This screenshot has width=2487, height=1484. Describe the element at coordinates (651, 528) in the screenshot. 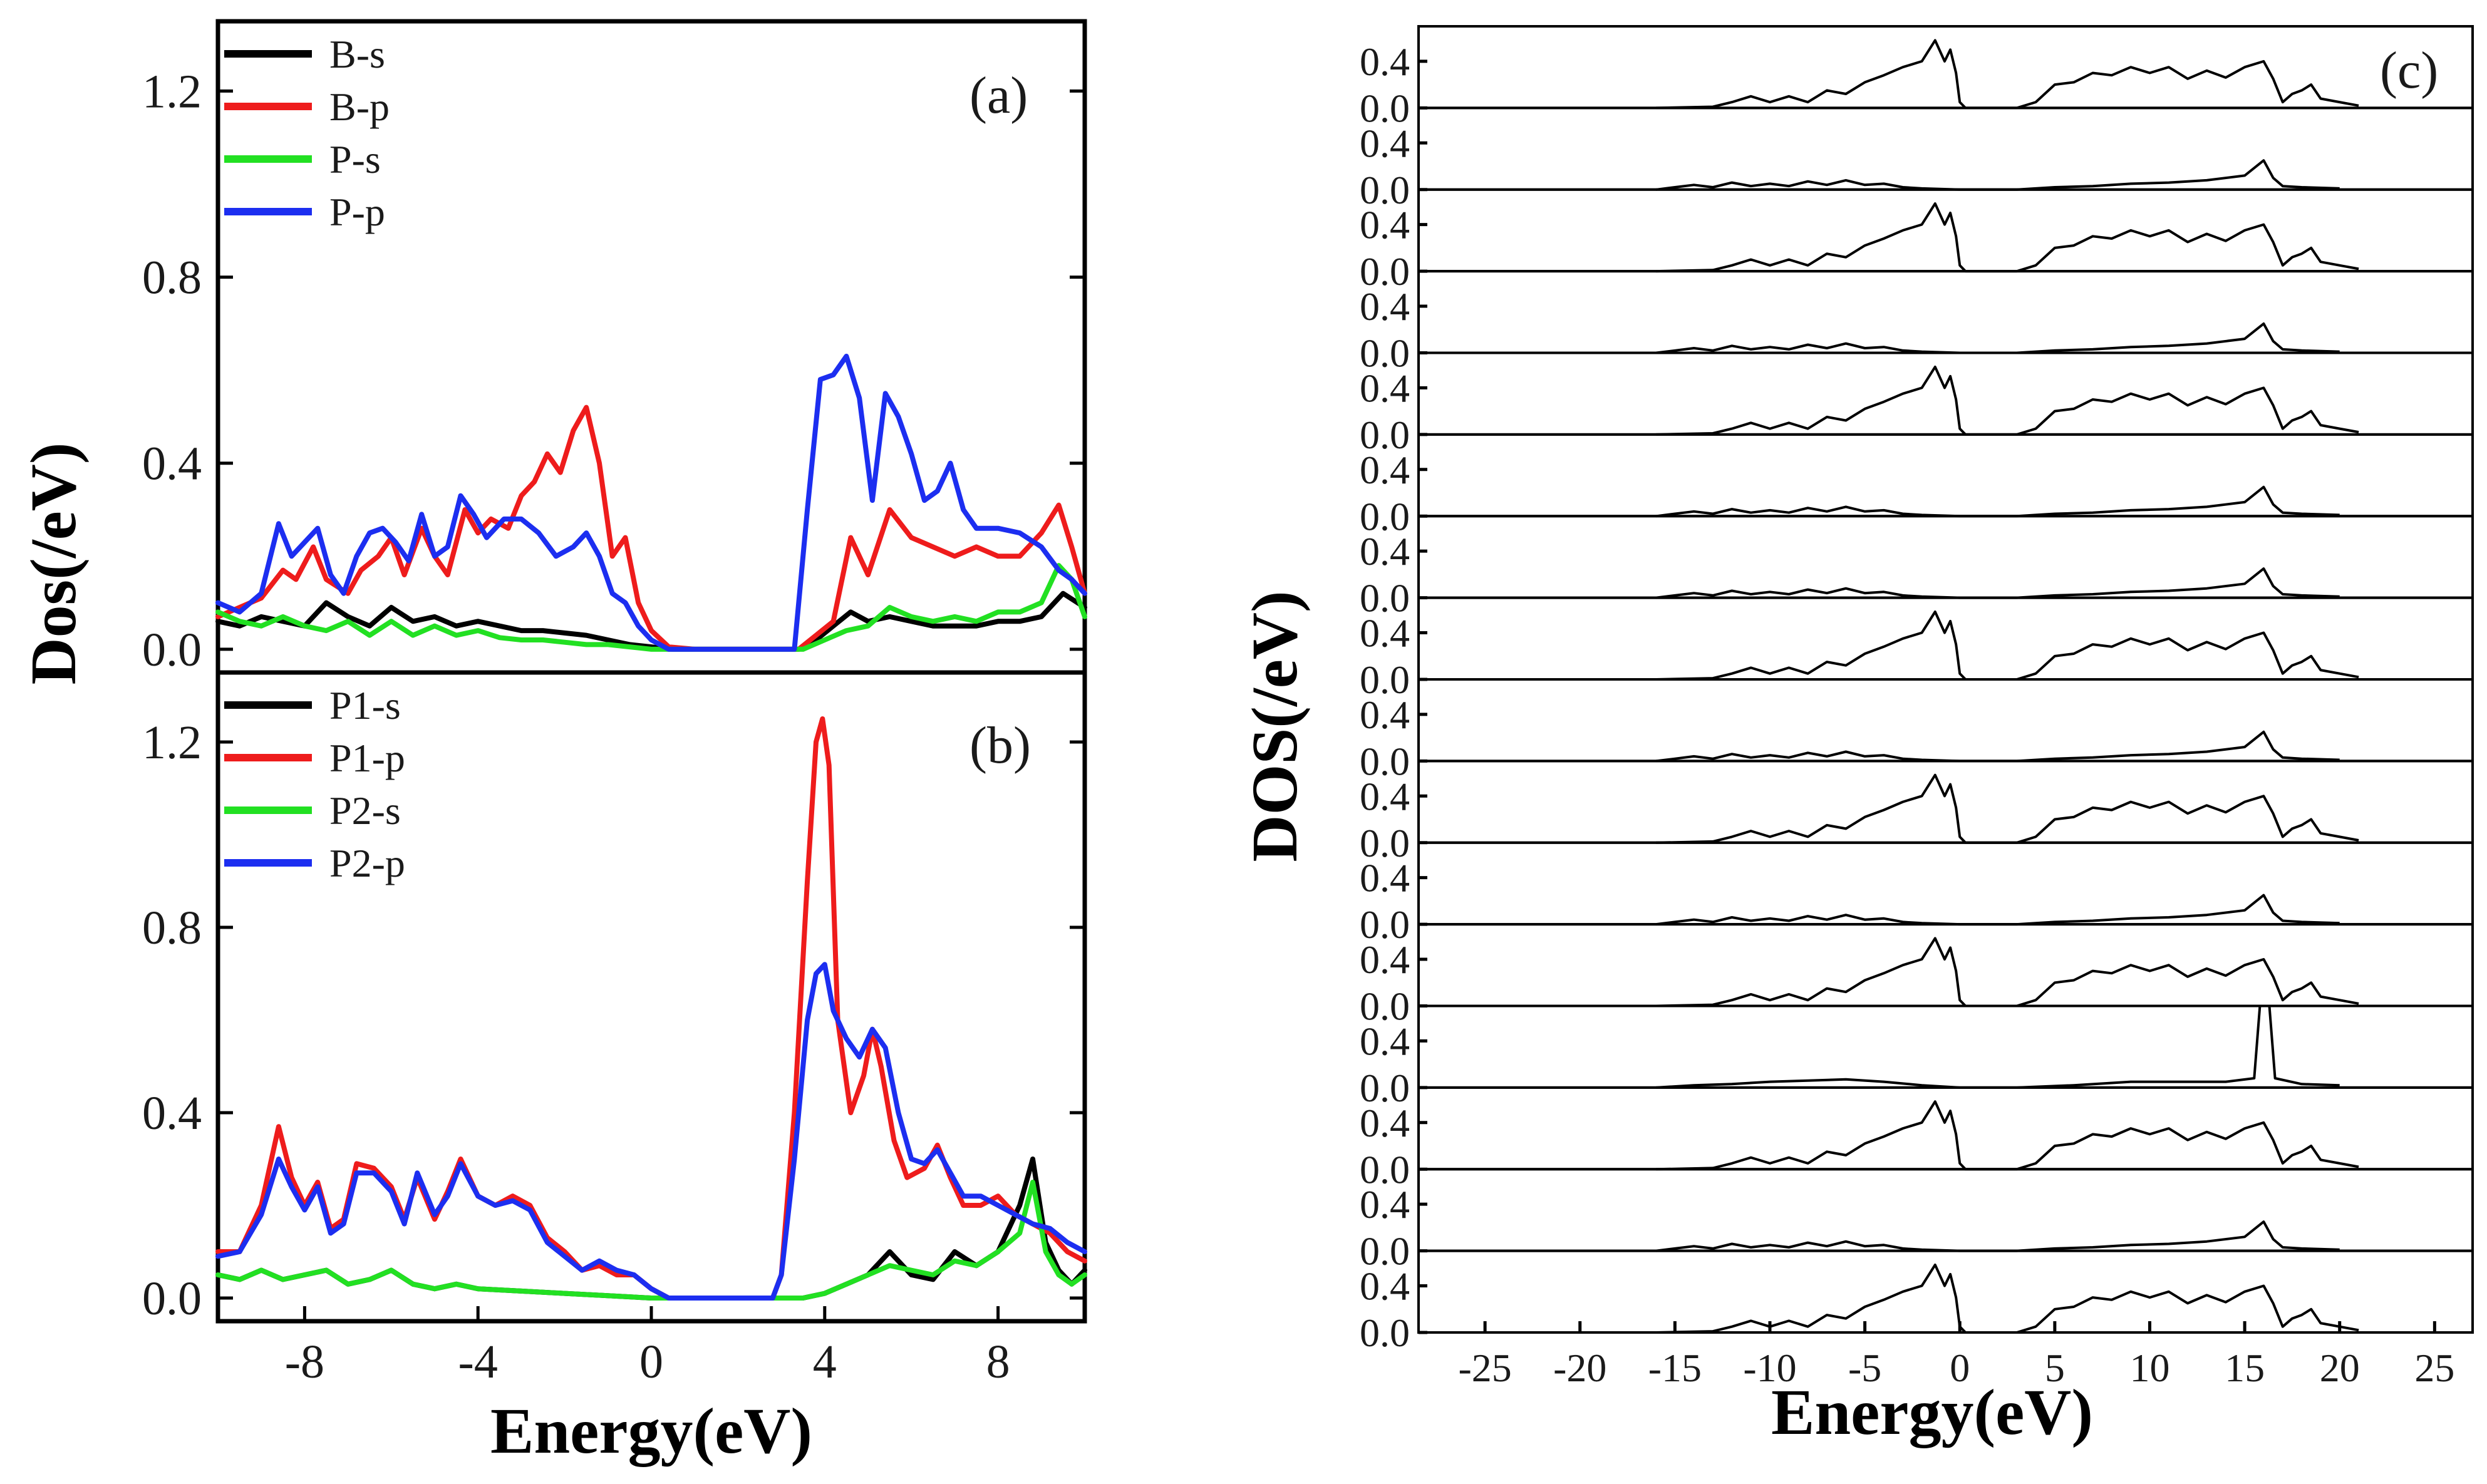

I see `series-line-b-p` at that location.